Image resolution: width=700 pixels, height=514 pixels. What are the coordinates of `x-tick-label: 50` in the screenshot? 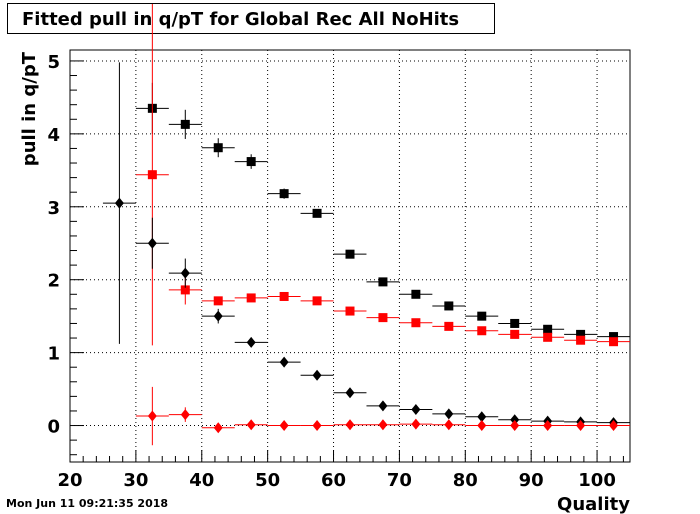 It's located at (267, 480).